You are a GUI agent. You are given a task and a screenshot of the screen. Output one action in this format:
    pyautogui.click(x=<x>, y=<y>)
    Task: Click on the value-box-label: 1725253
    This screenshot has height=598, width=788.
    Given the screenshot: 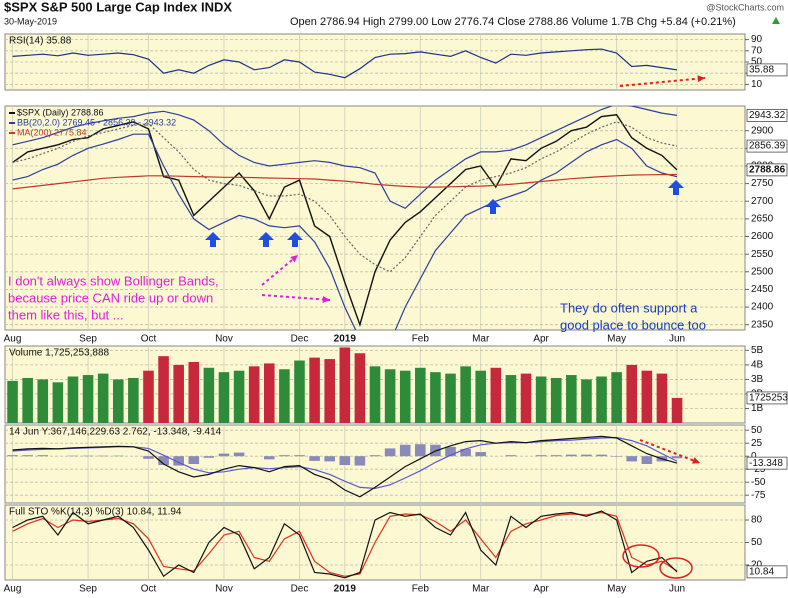 What is the action you would take?
    pyautogui.click(x=768, y=398)
    